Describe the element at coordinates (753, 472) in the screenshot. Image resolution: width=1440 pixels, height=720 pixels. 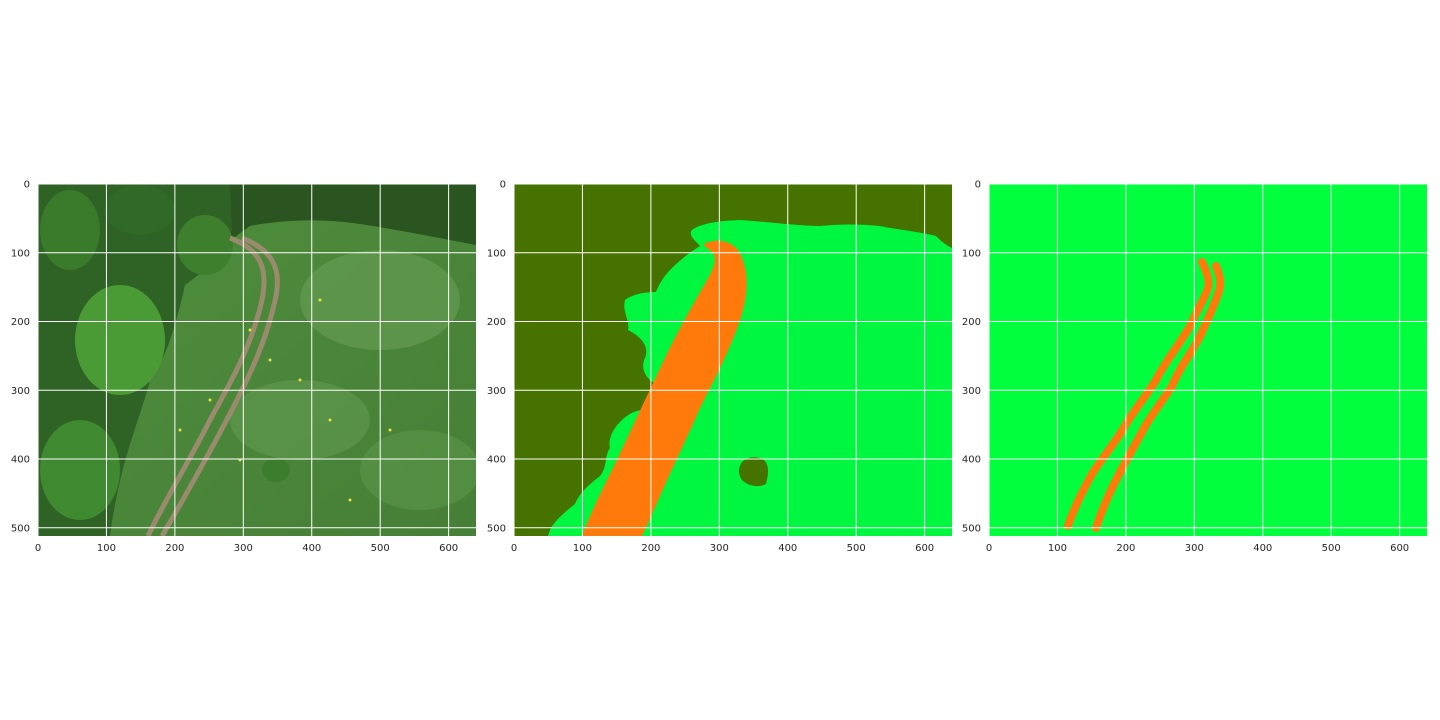
I see `forest-patch` at that location.